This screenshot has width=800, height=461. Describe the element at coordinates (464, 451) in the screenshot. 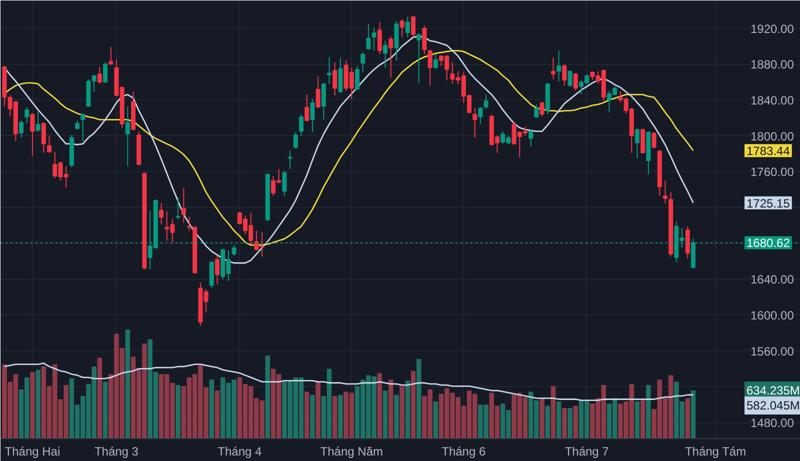

I see `x-tick-label: Tháng 6` at that location.